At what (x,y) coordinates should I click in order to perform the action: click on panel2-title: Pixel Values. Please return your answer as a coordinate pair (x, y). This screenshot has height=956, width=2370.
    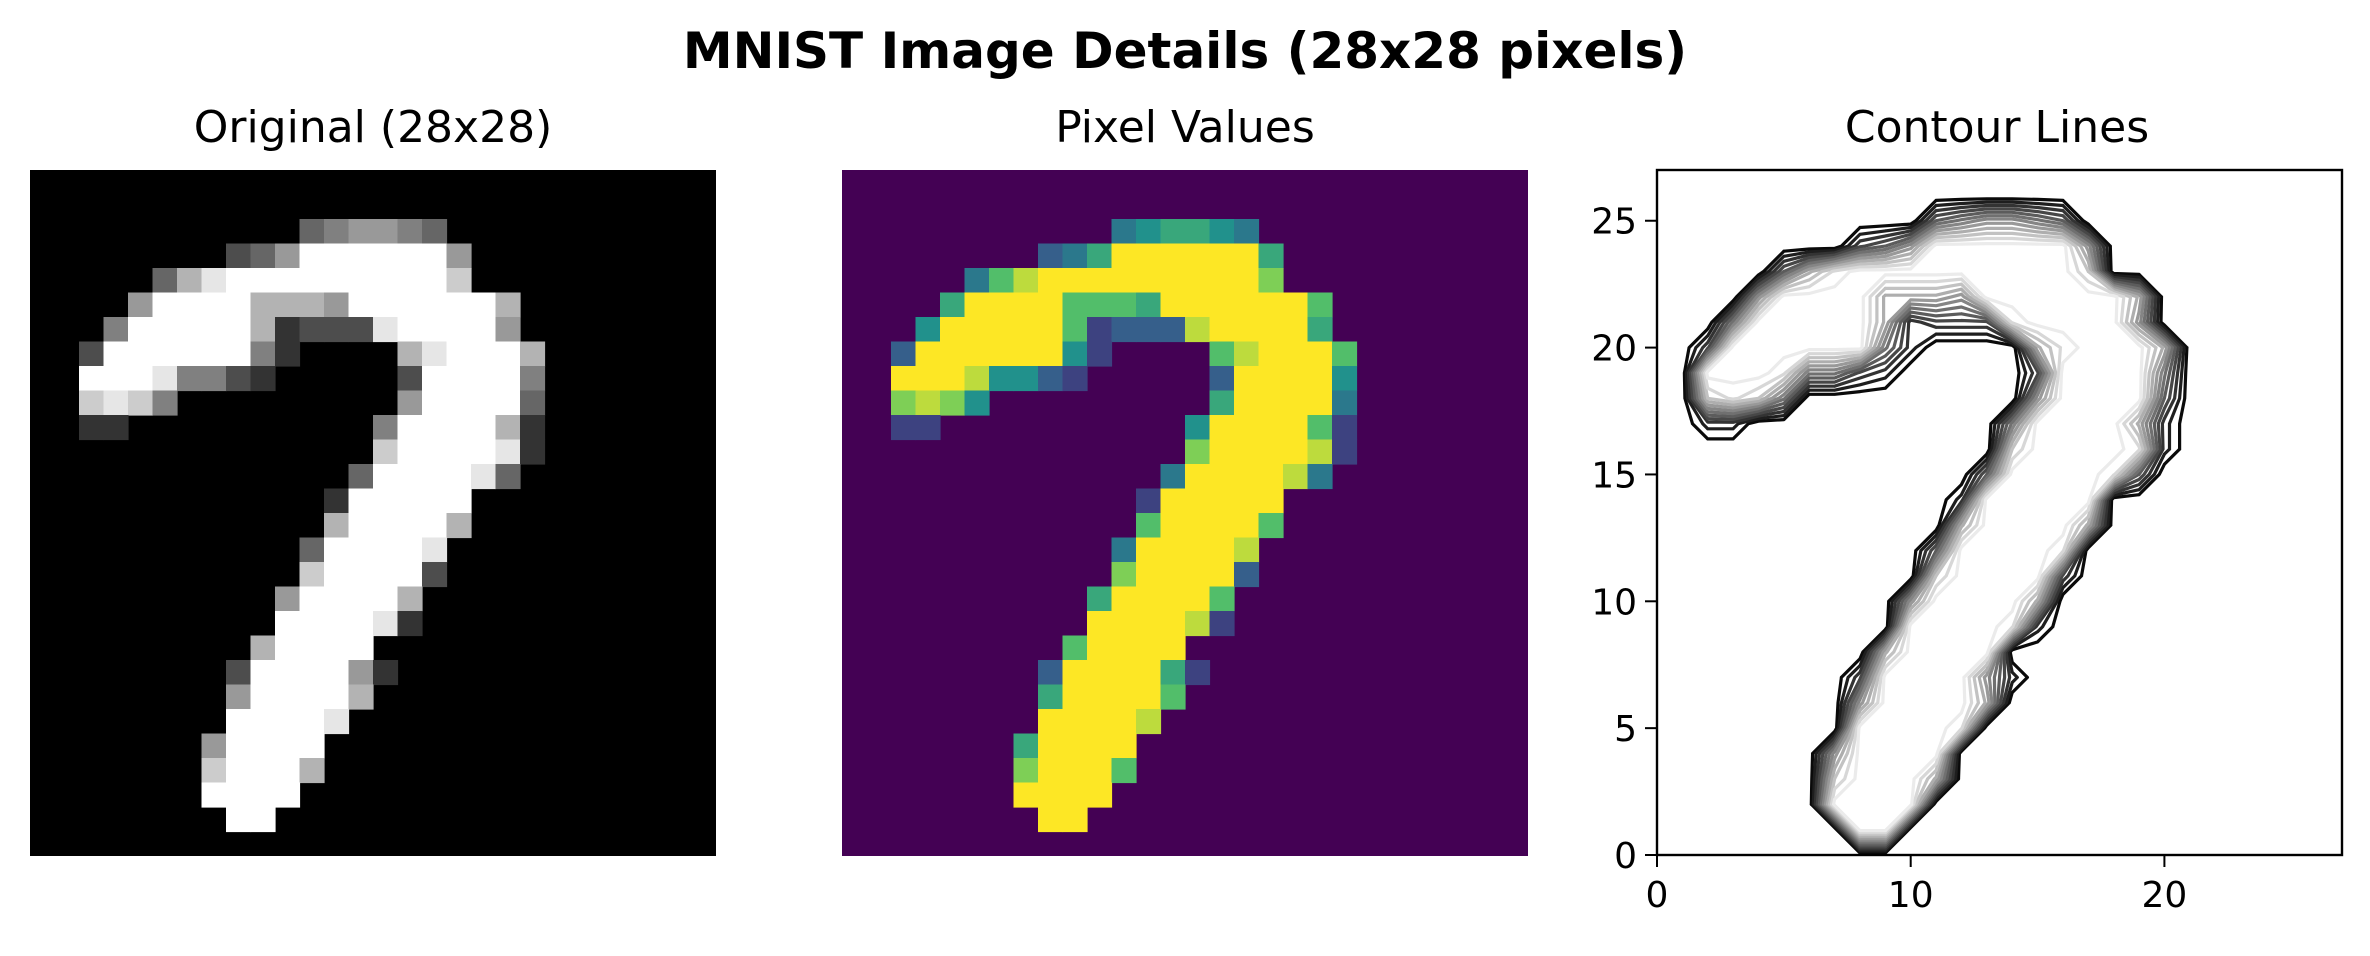
    Looking at the image, I should click on (1185, 127).